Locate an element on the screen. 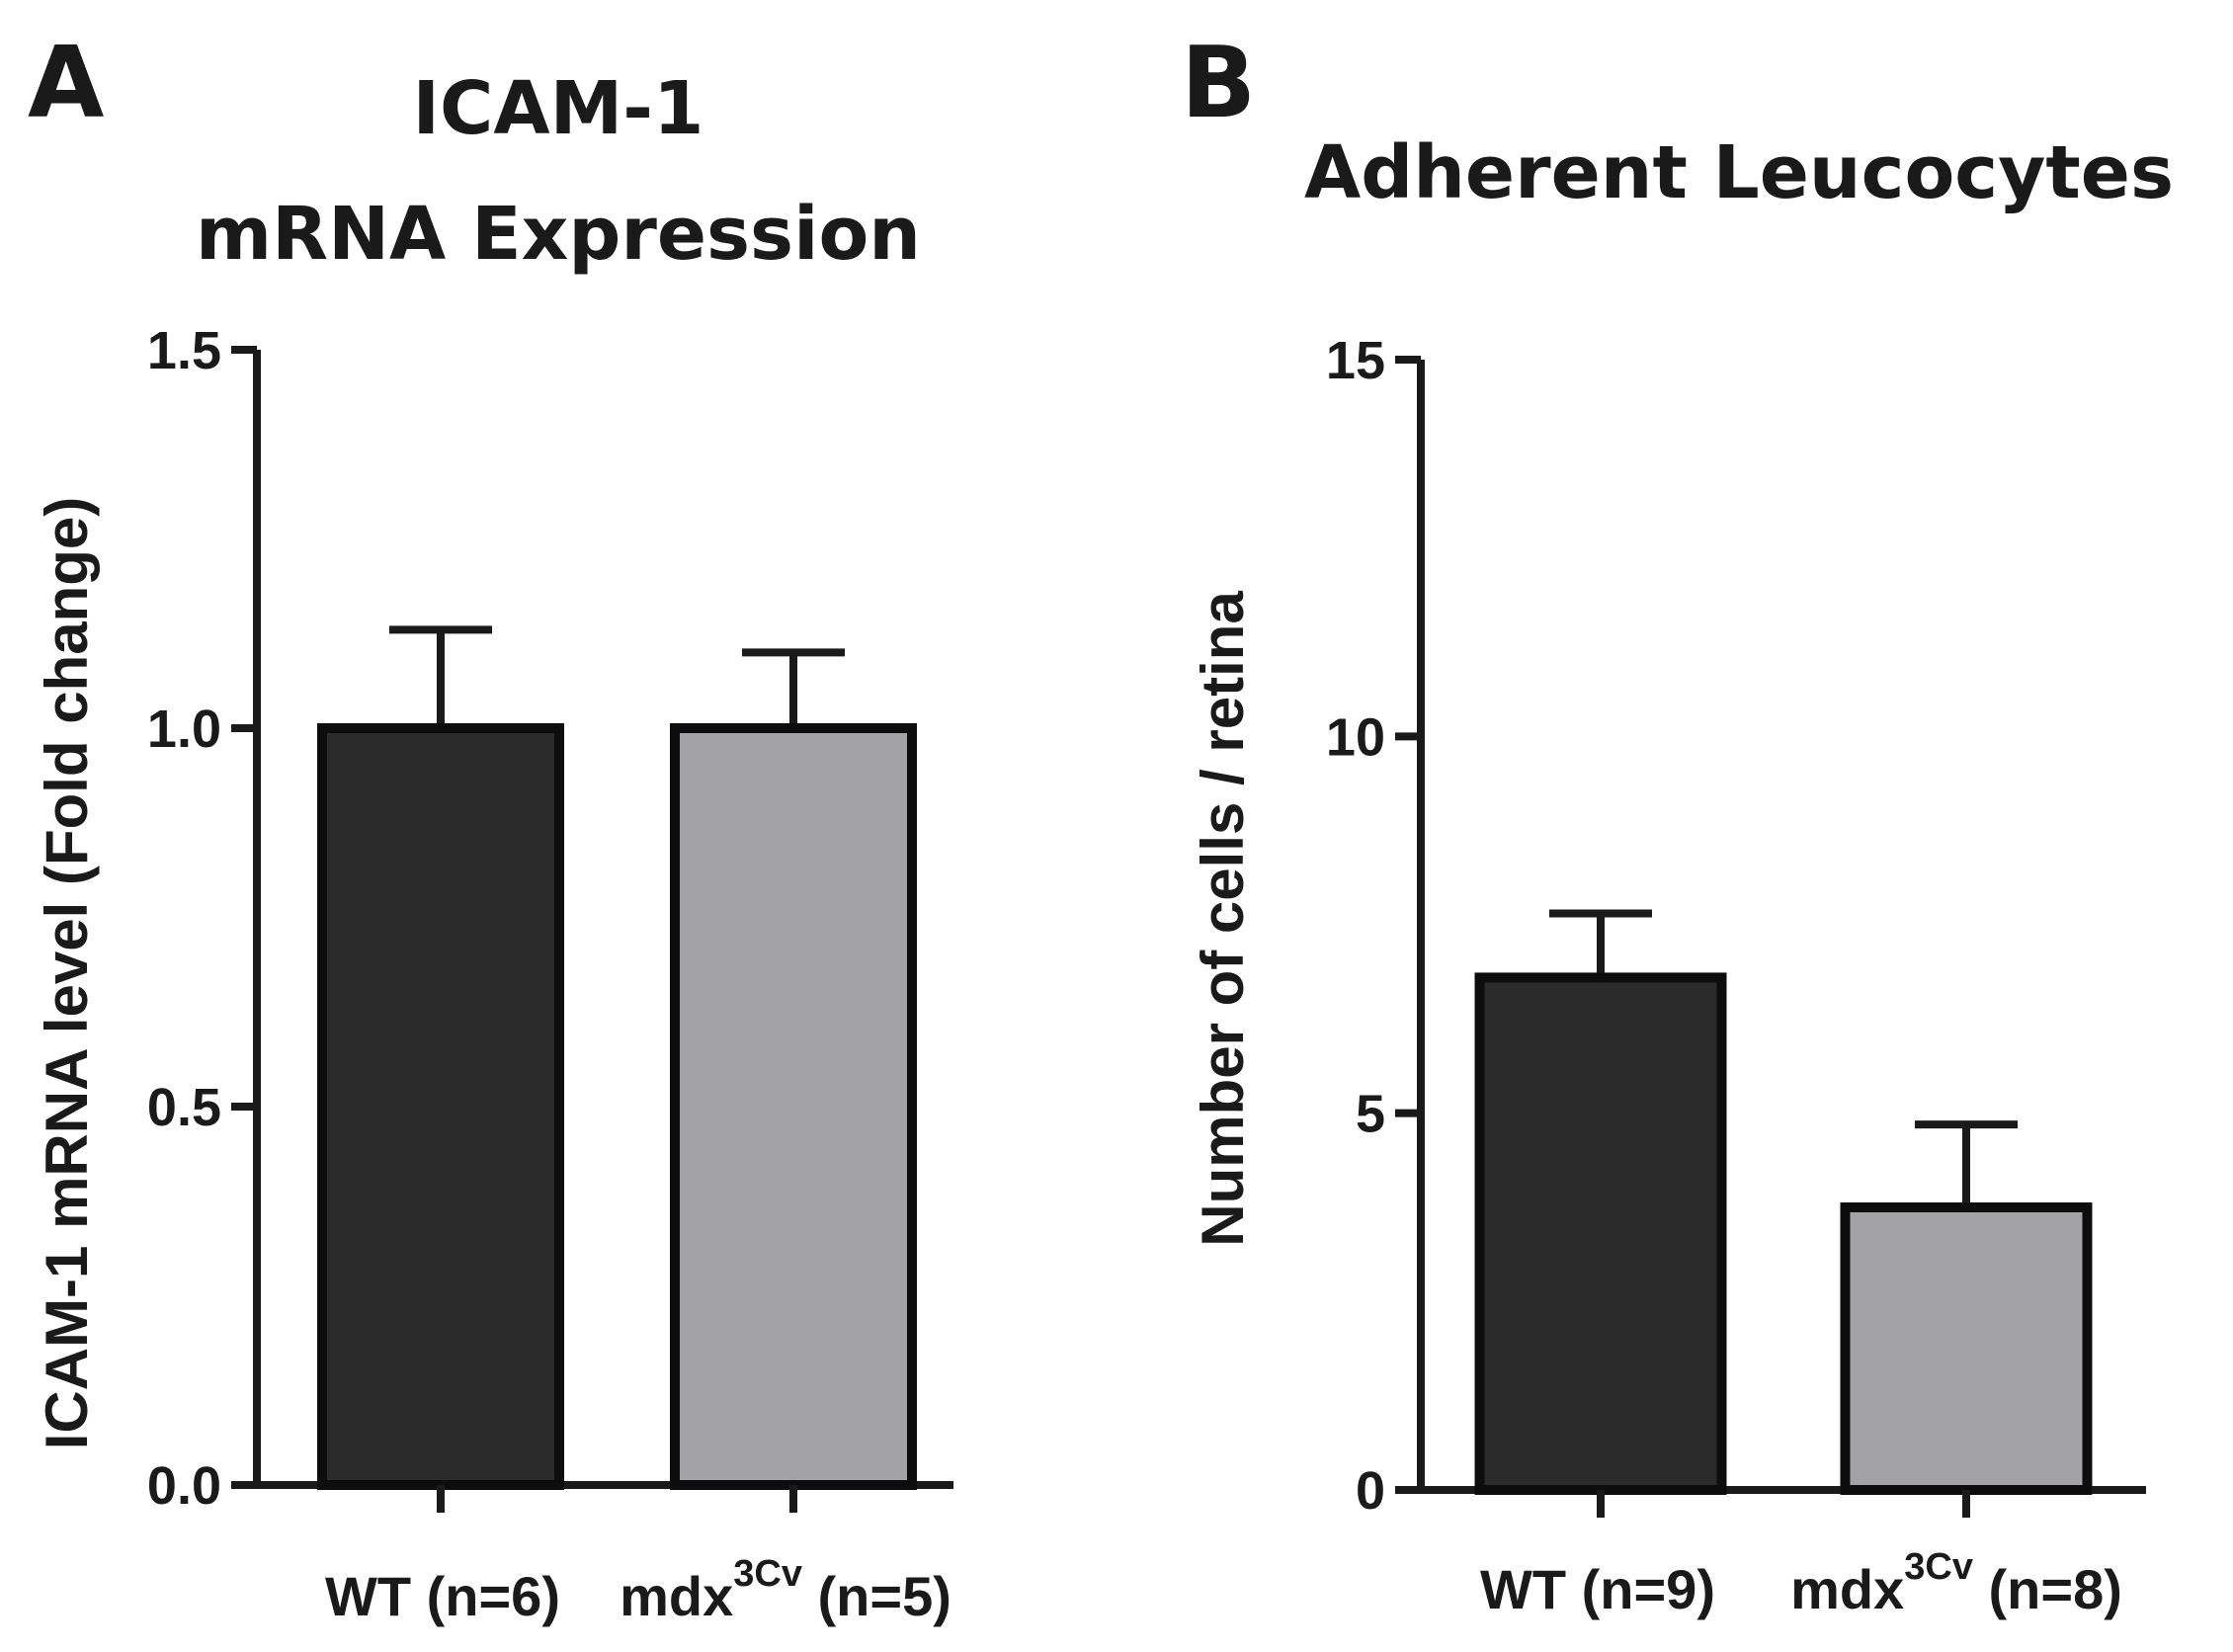 The height and width of the screenshot is (1652, 2233). panel-a-y-tick-label: 1.0 is located at coordinates (184, 729).